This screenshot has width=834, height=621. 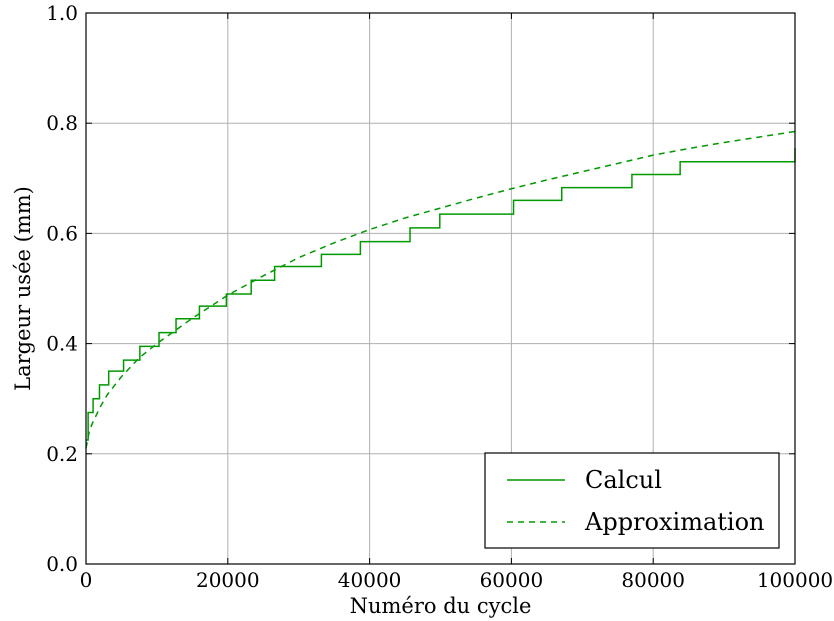 I want to click on y-tick-label: 0.6, so click(x=62, y=233).